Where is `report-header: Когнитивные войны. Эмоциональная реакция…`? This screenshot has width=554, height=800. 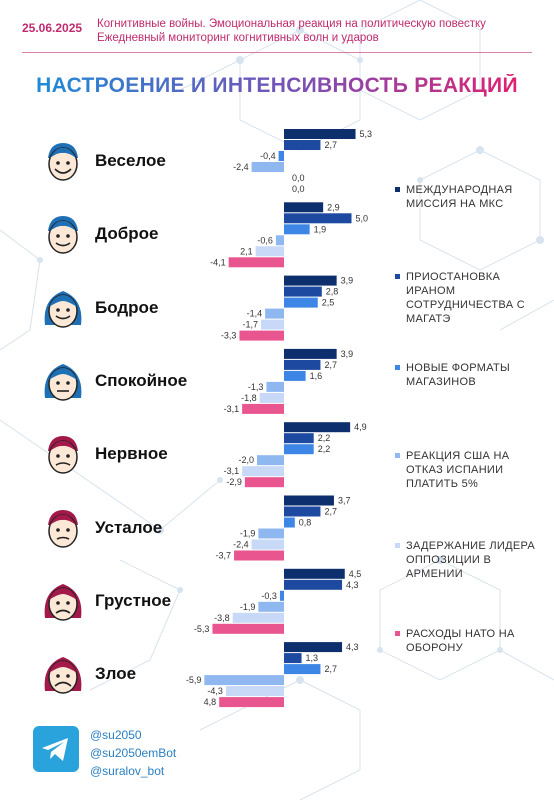
report-header: Когнитивные войны. Эмоциональная реакция… is located at coordinates (291, 31).